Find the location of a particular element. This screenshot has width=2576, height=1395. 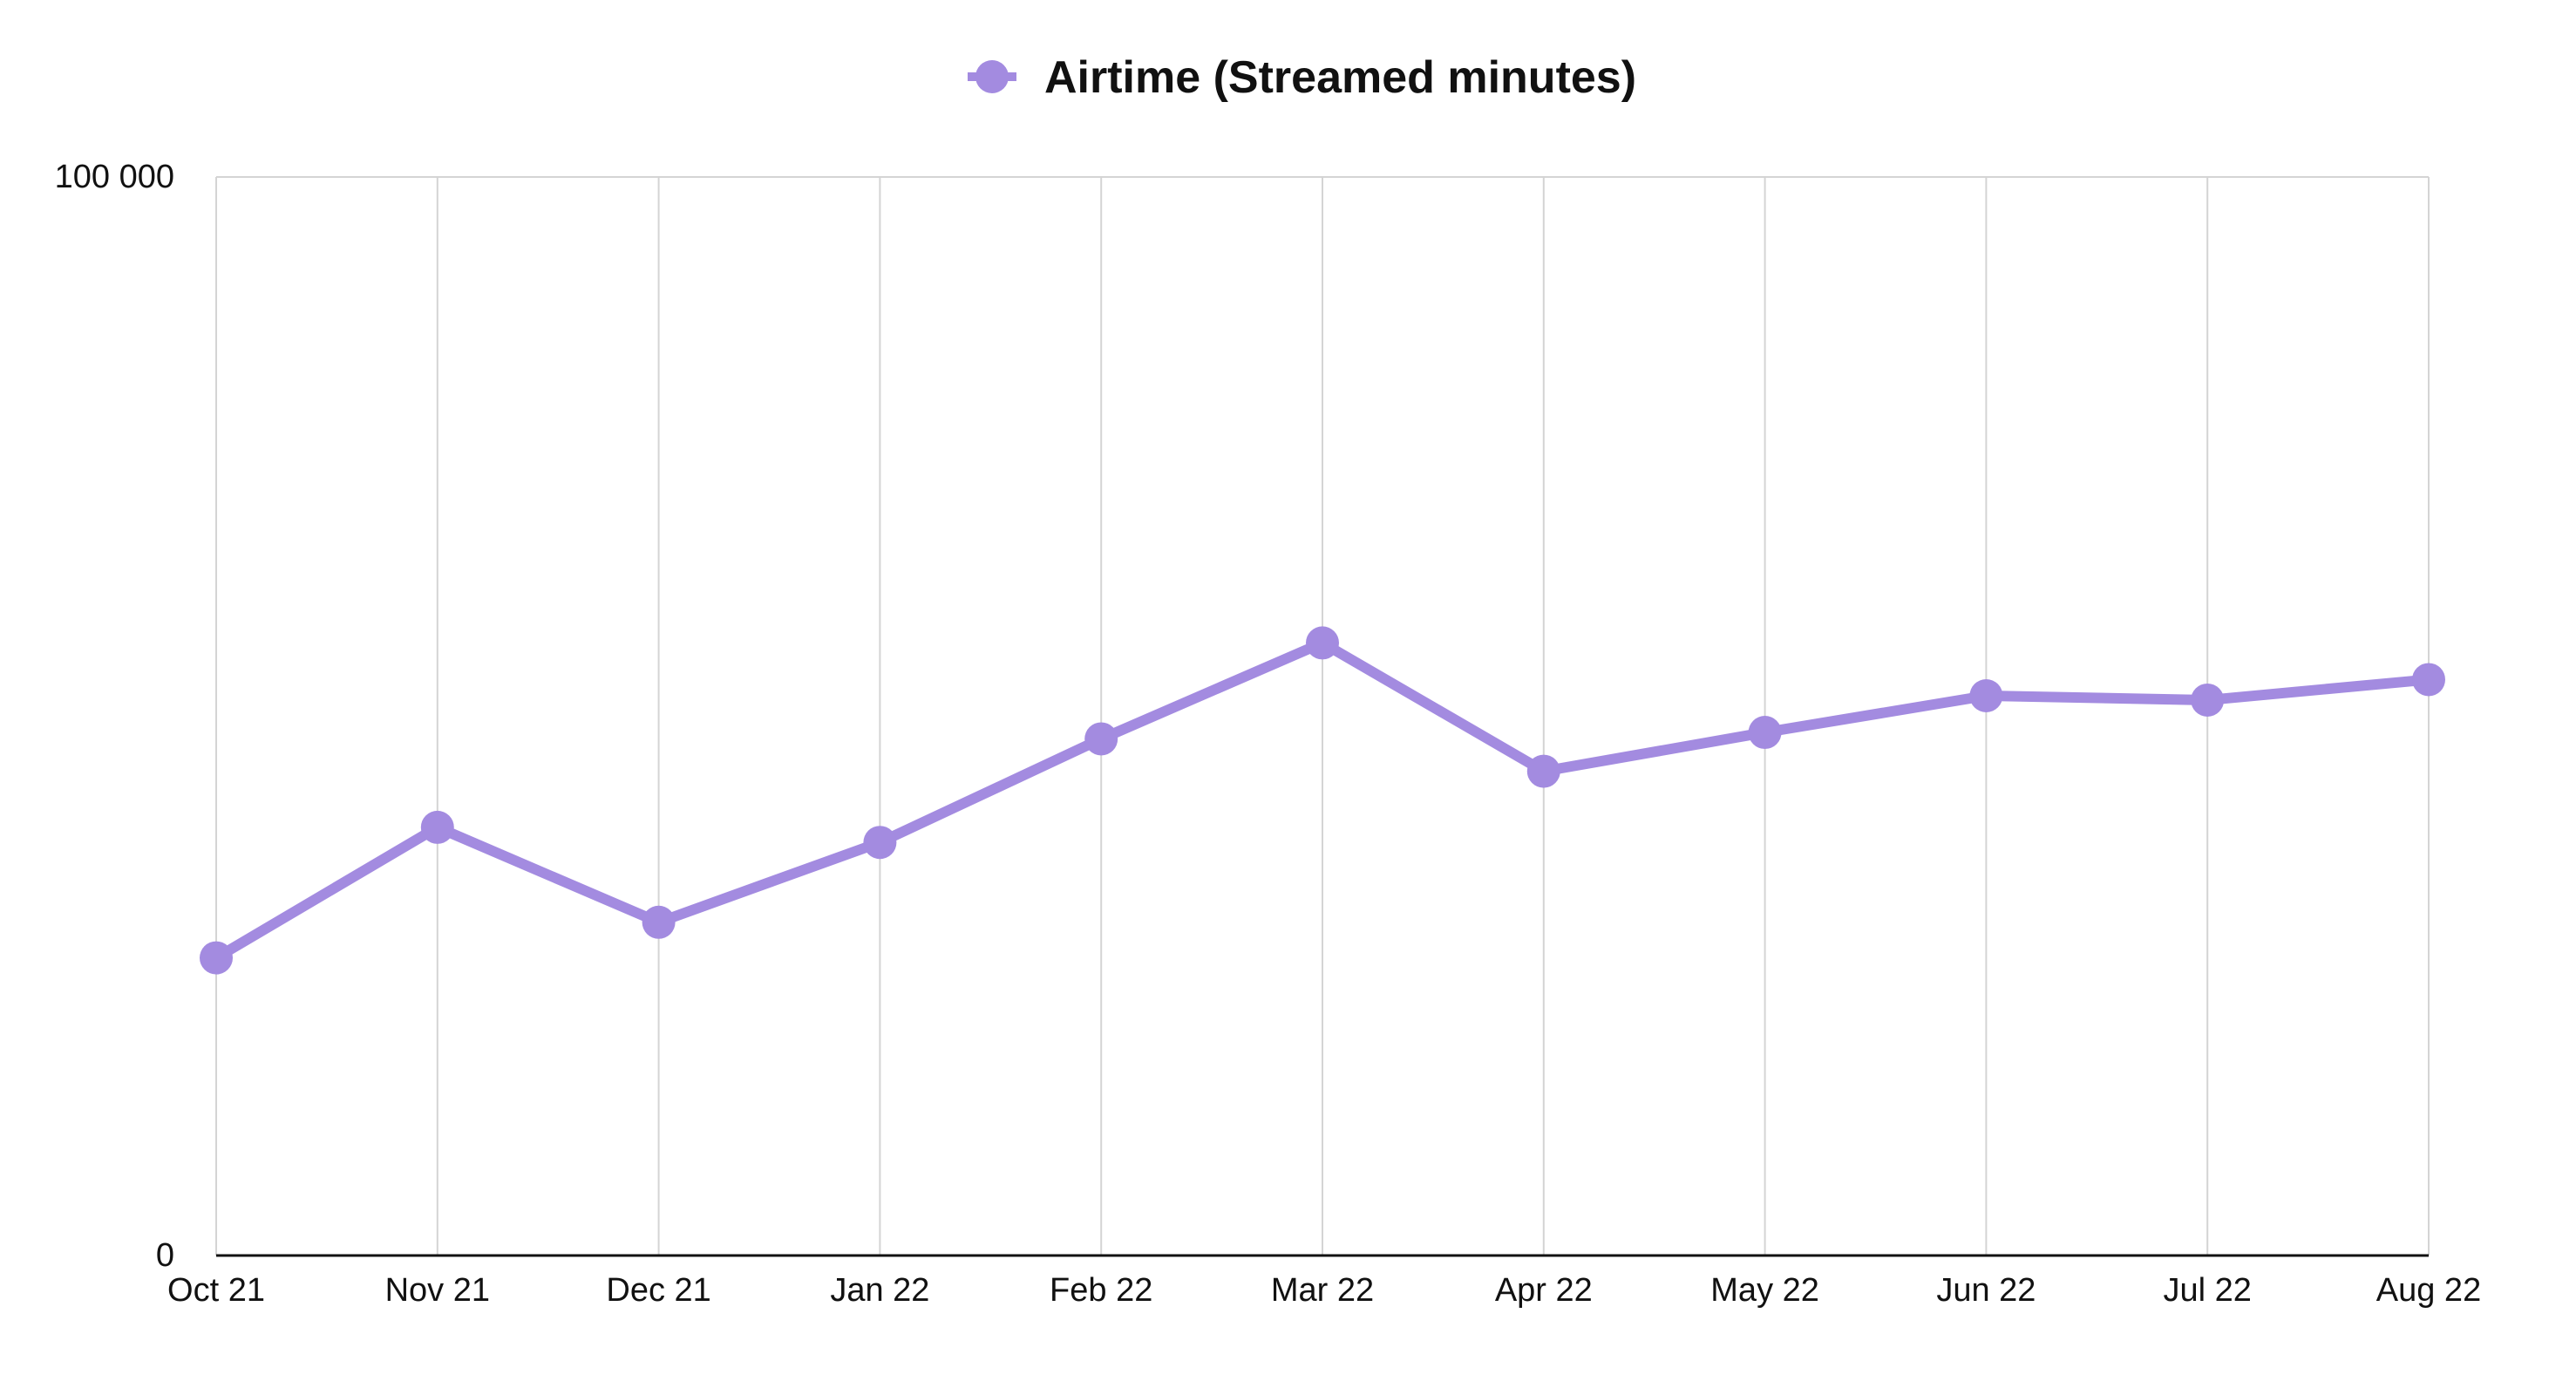

x-tick-label: May 22 is located at coordinates (1764, 1290).